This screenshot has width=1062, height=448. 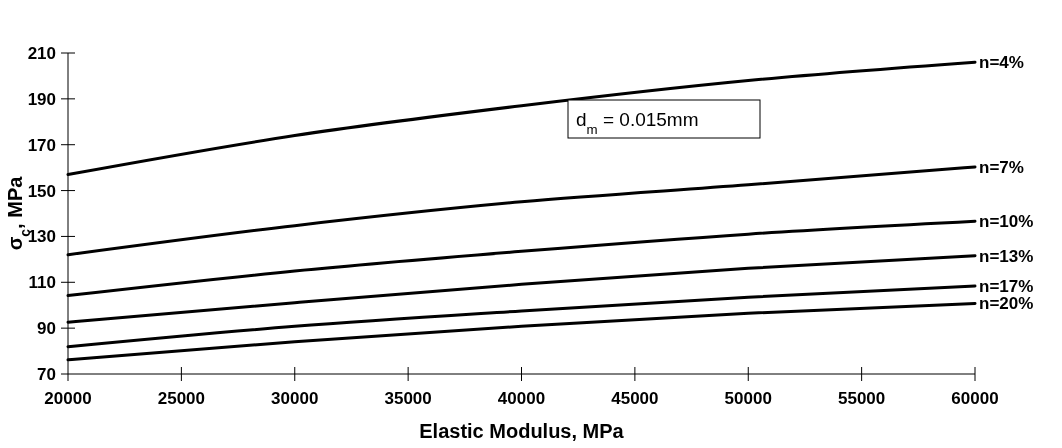 I want to click on series-label: n=13%, so click(x=1006, y=256).